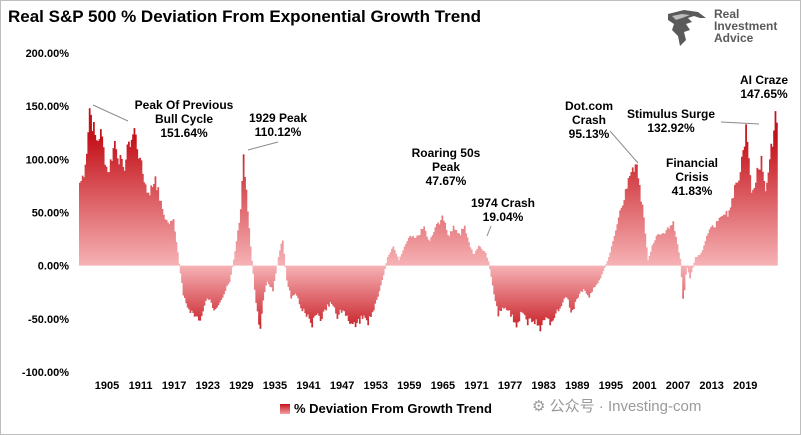 Image resolution: width=801 pixels, height=435 pixels. I want to click on x-tick-label: 1953, so click(375, 386).